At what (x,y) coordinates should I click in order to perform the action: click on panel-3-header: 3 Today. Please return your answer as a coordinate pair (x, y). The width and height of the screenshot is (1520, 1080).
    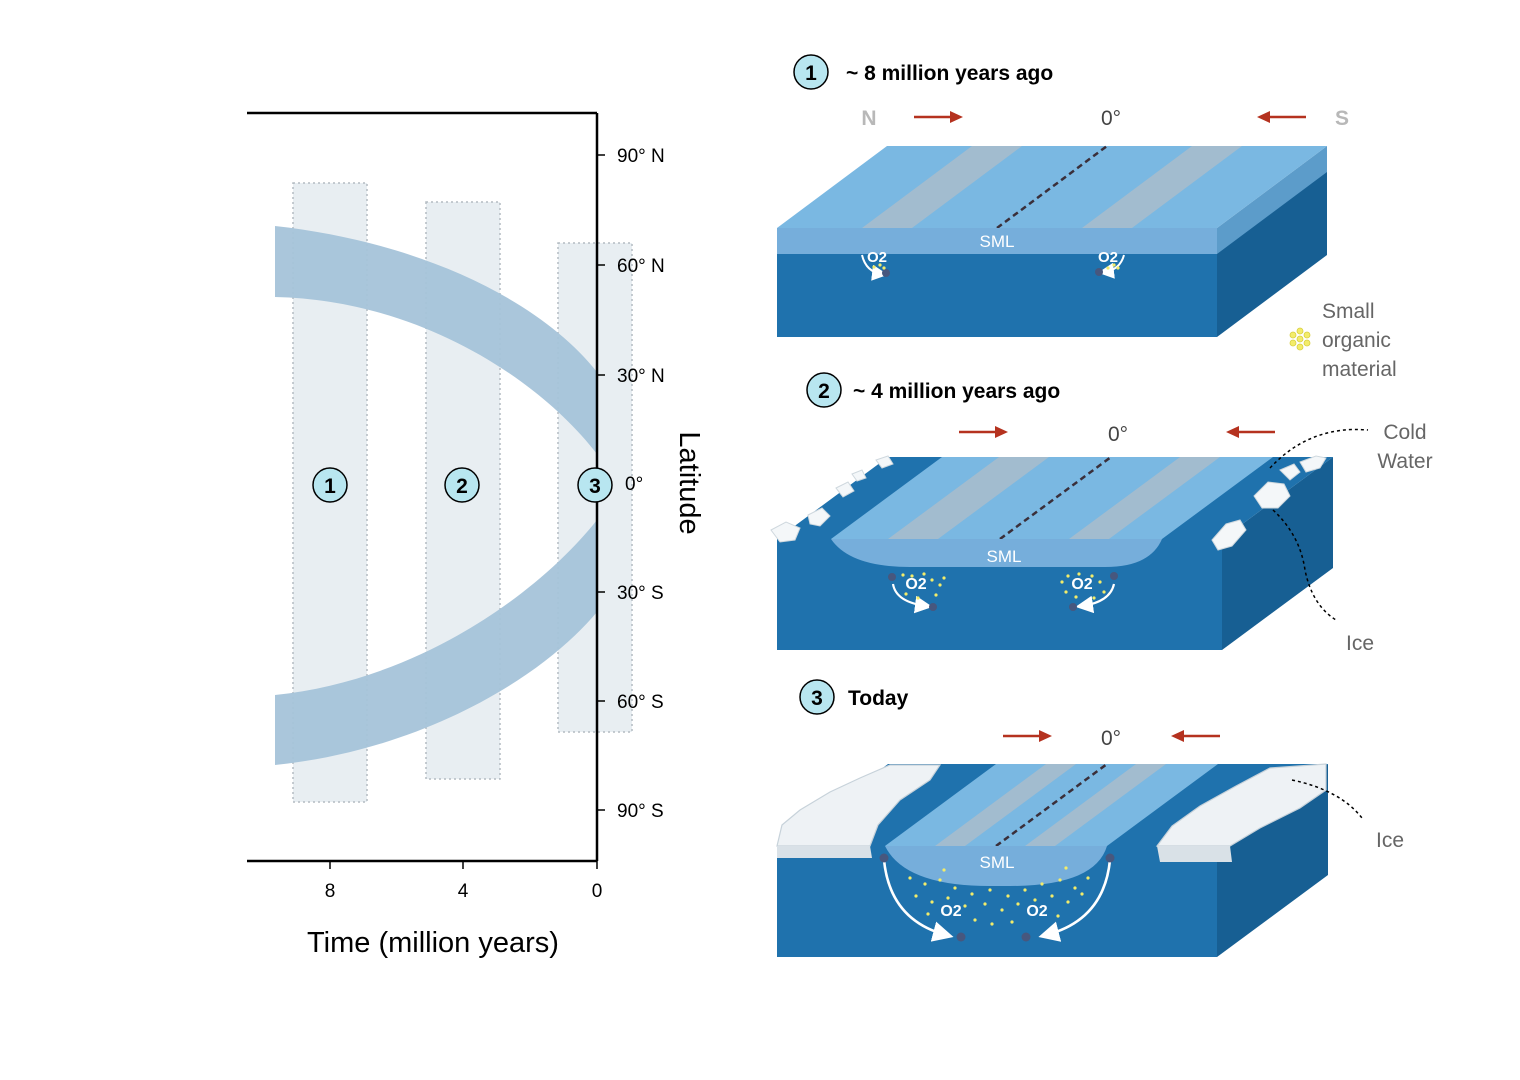
    Looking at the image, I should click on (854, 697).